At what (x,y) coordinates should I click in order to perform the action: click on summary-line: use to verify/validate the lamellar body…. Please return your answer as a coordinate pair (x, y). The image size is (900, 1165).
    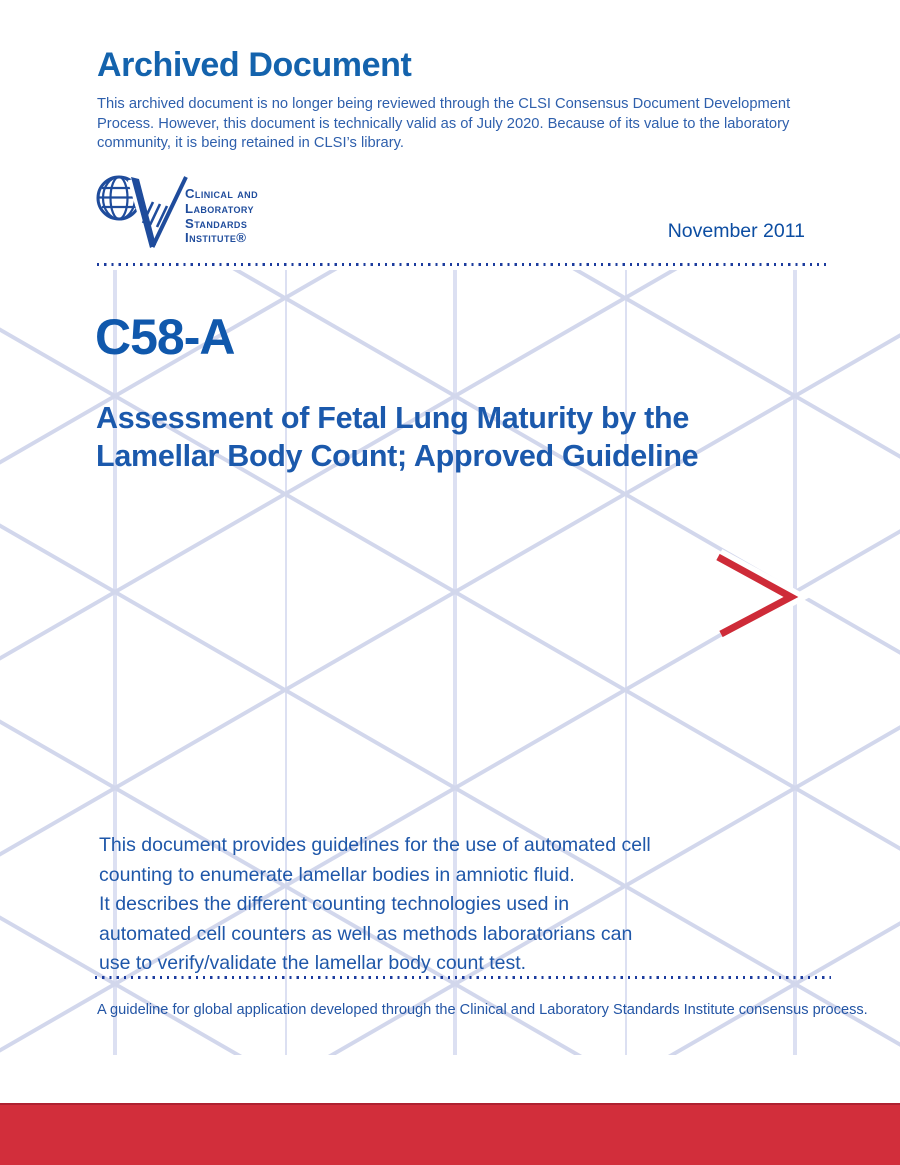
    Looking at the image, I should click on (313, 963).